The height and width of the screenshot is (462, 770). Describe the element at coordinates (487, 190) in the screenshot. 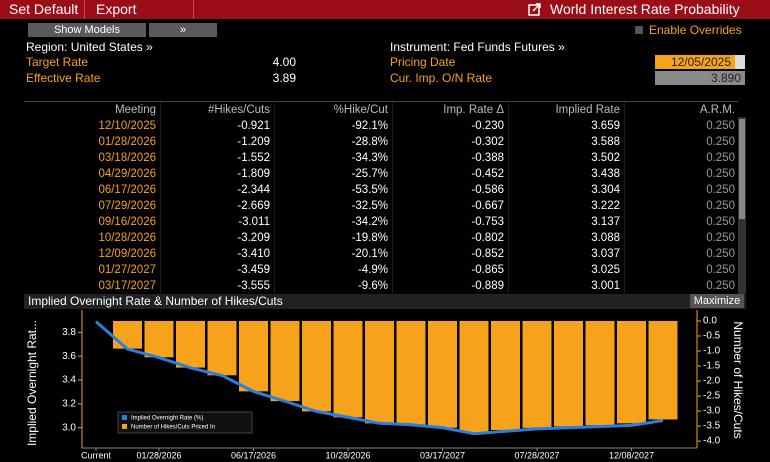

I see `cell: -0.586` at that location.